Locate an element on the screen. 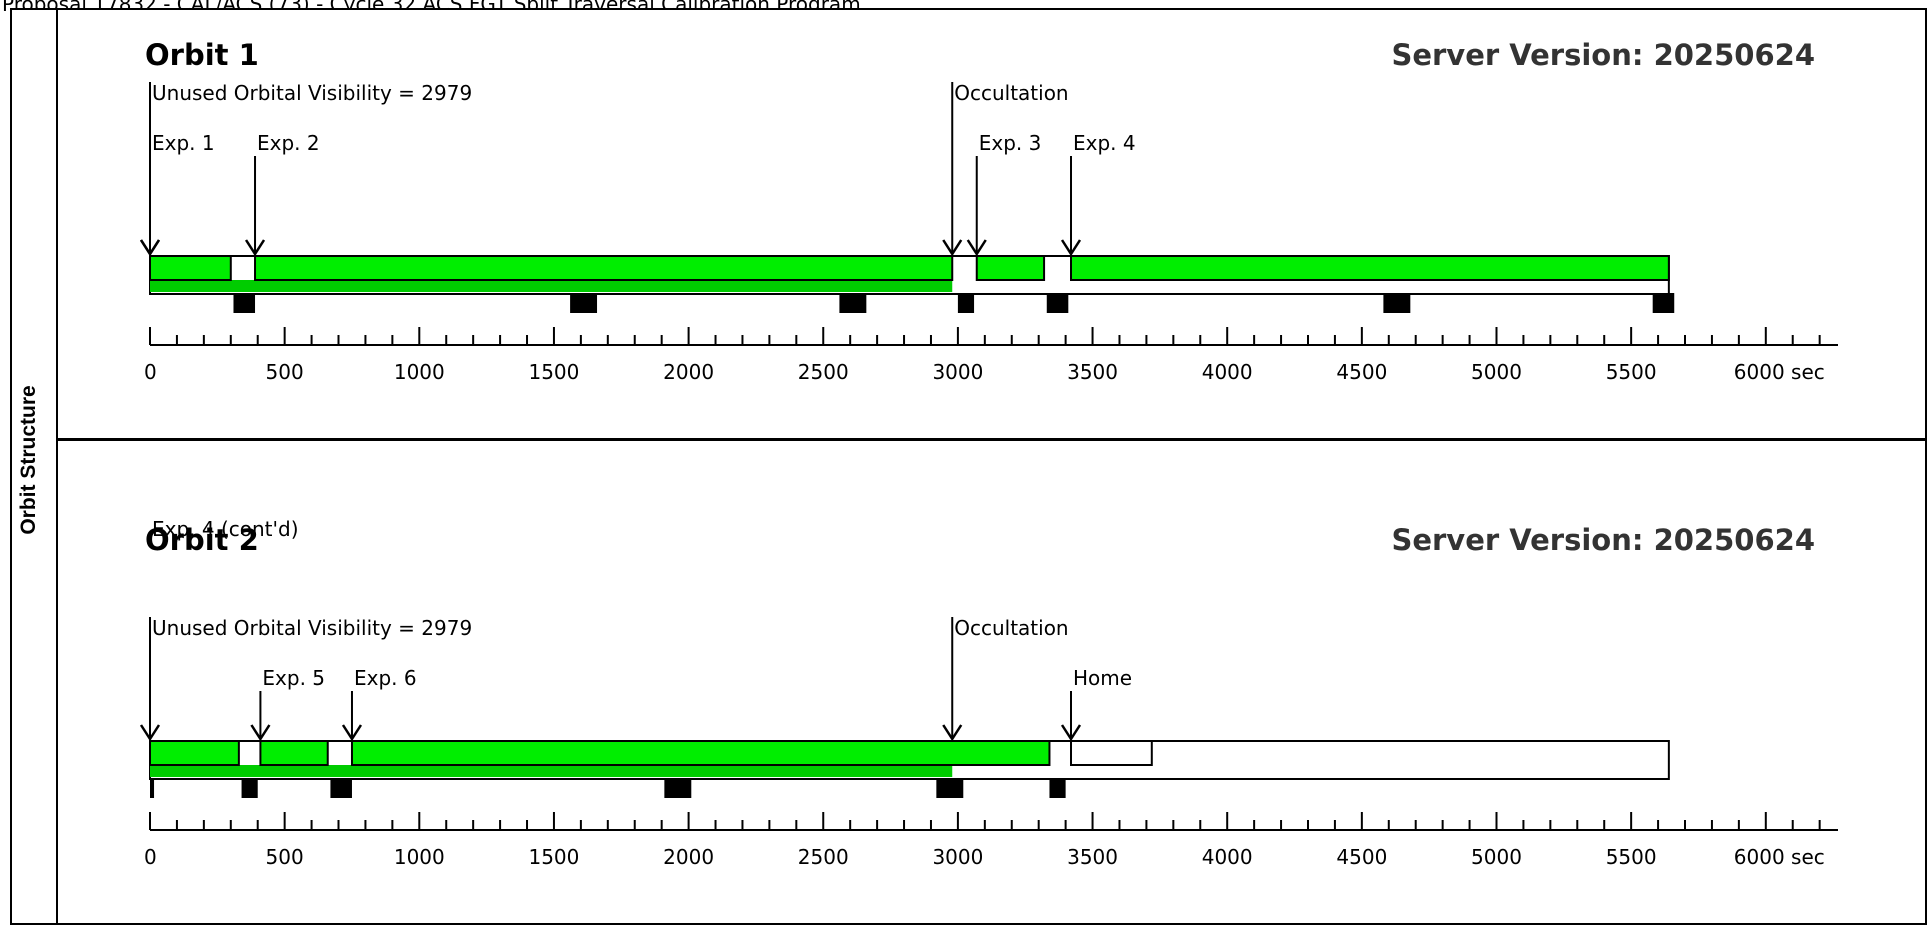  unused-visibility-arrow is located at coordinates (150, 679).